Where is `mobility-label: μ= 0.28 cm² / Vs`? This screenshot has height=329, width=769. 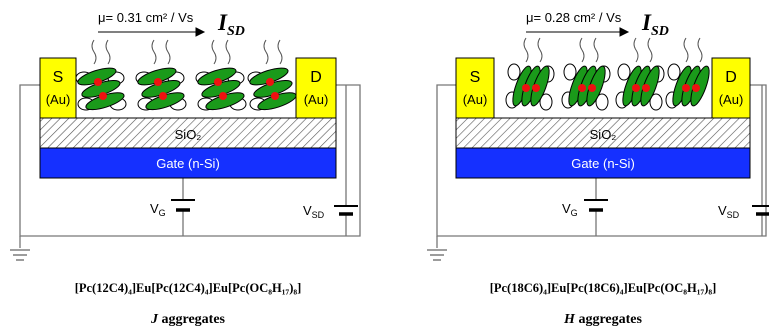
mobility-label: μ= 0.28 cm² / Vs is located at coordinates (574, 17).